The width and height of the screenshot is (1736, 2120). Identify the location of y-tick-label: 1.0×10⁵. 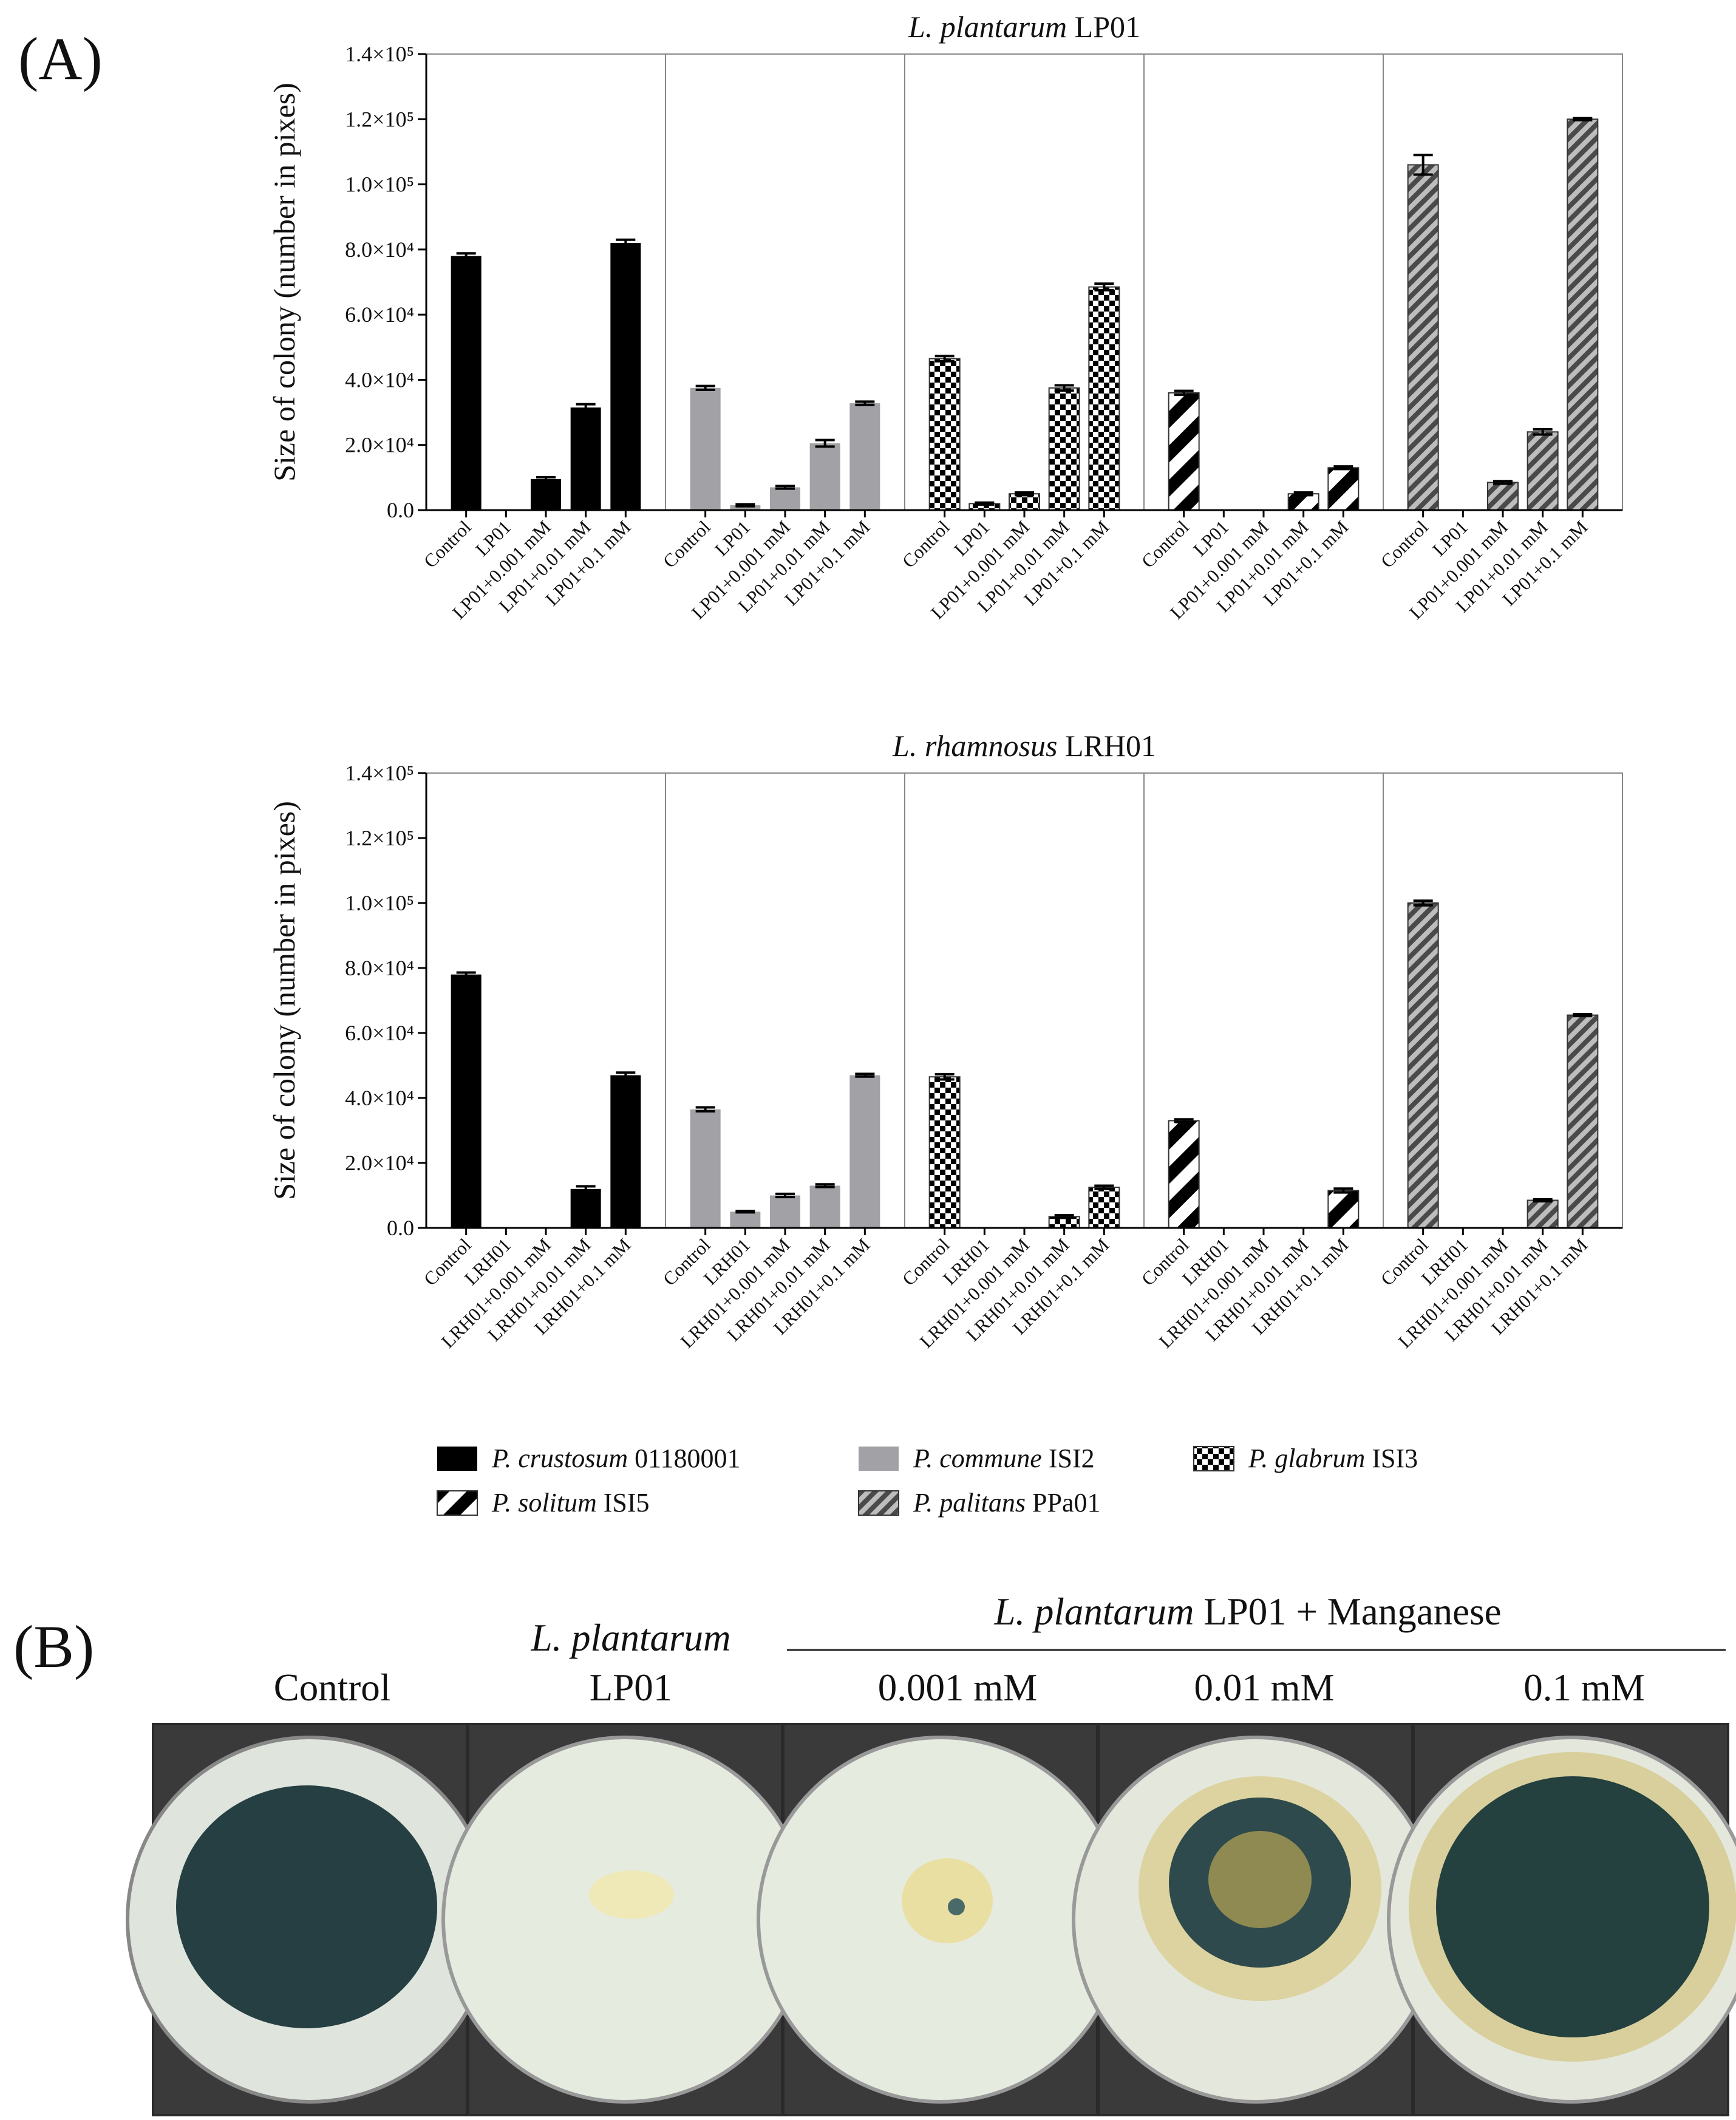
(379, 184).